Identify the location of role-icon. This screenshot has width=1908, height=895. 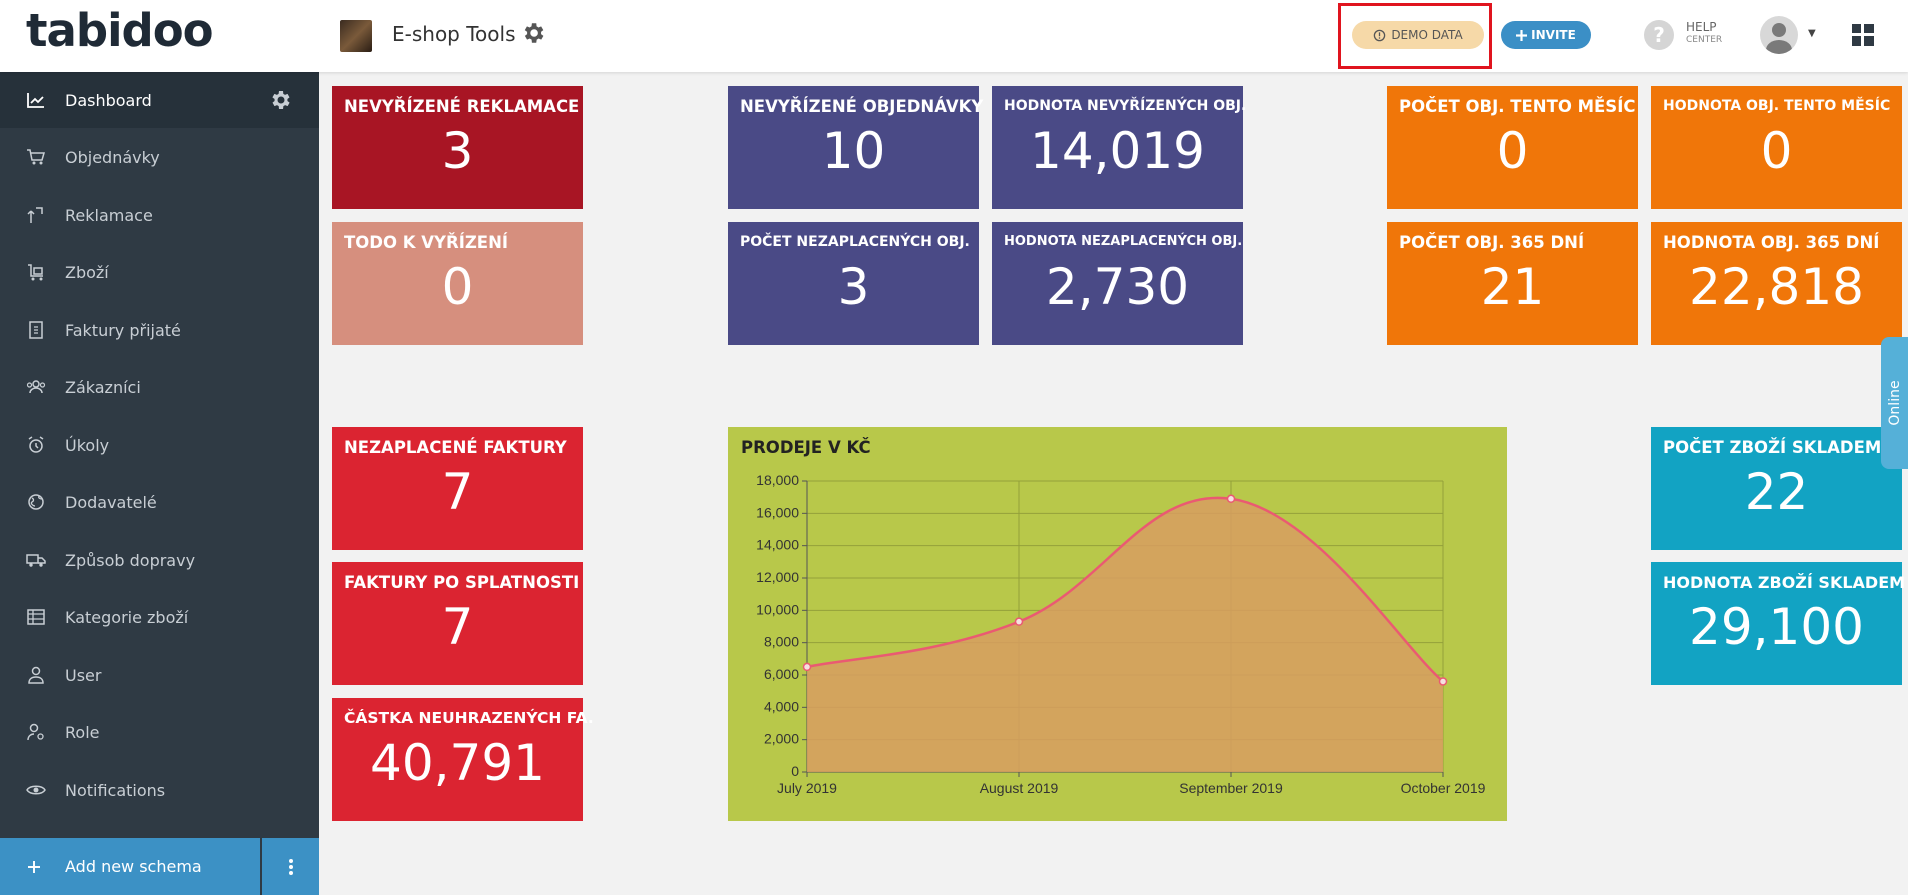
(35, 732).